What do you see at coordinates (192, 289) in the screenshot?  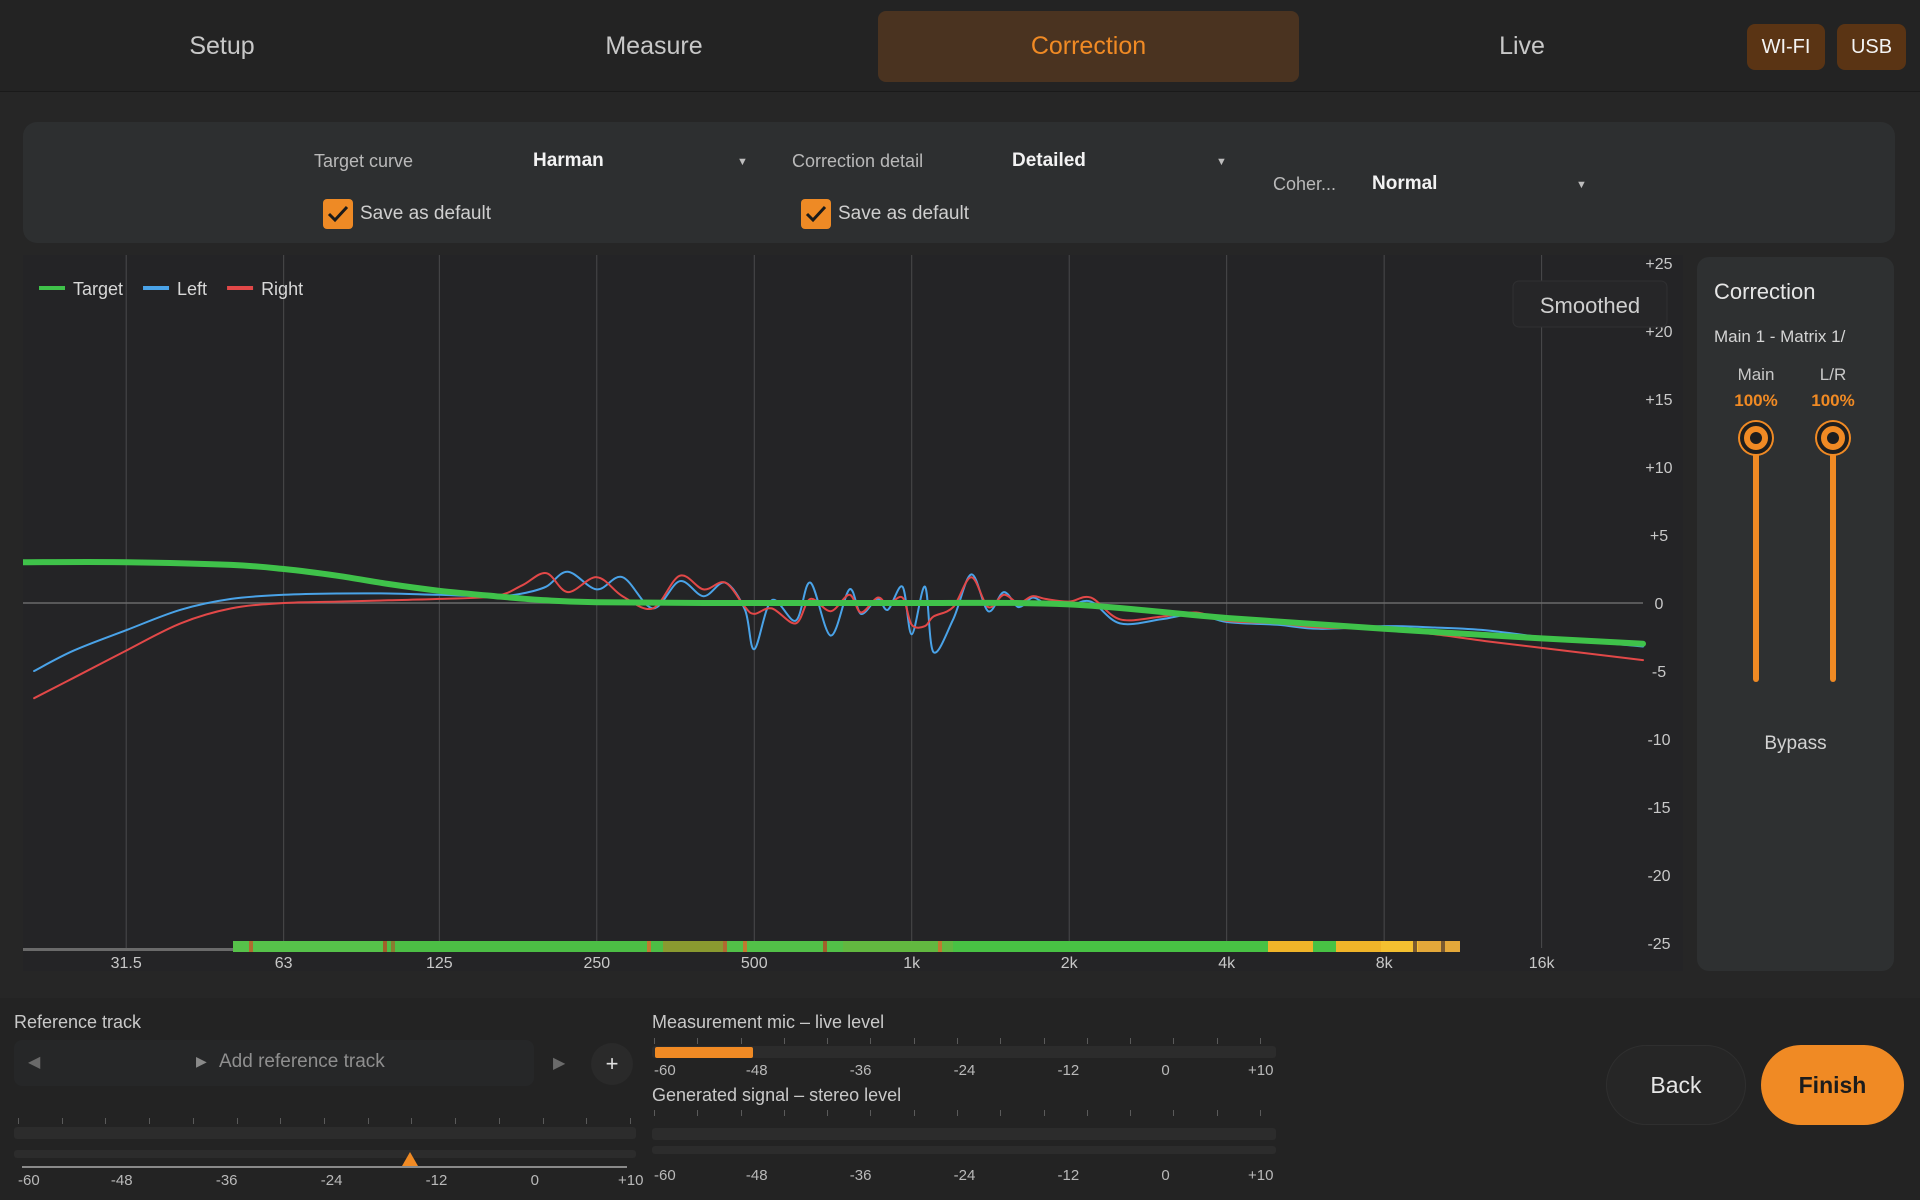 I see `legend-label: Left` at bounding box center [192, 289].